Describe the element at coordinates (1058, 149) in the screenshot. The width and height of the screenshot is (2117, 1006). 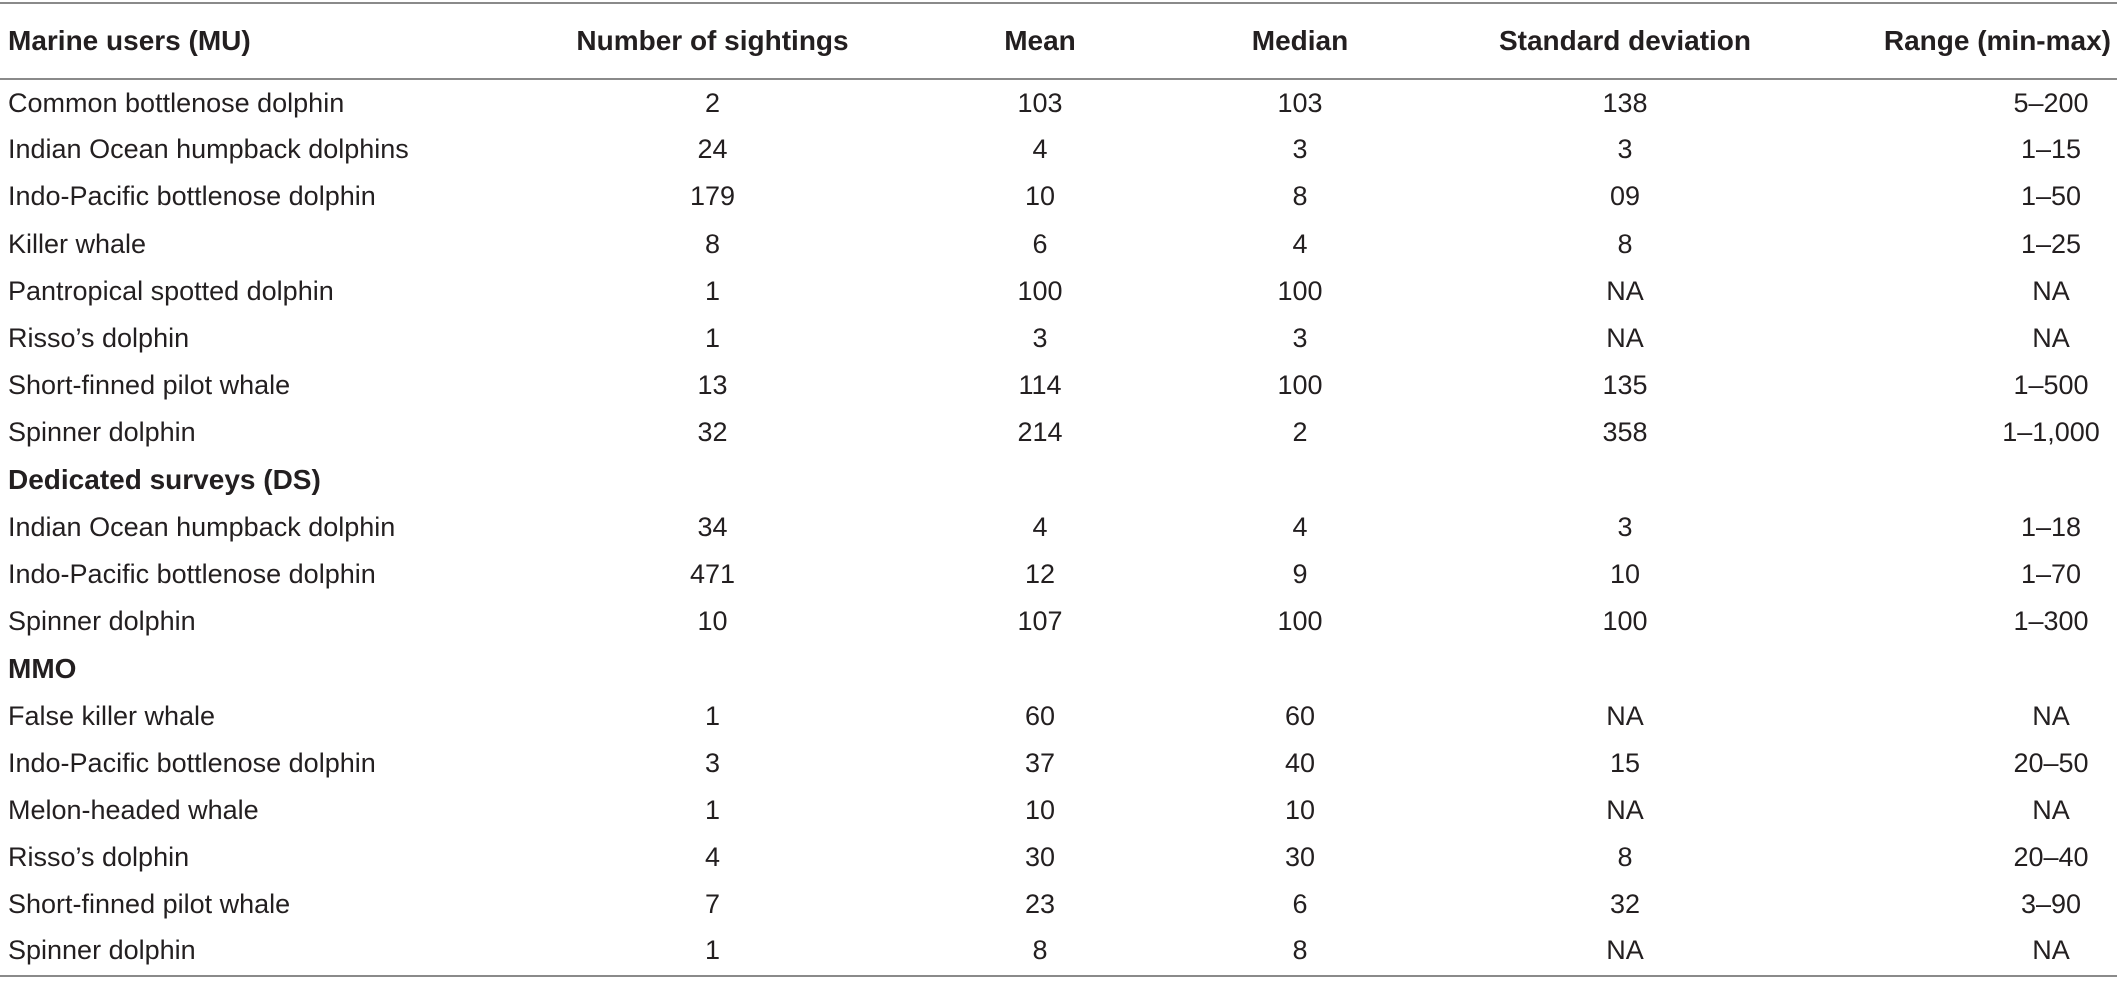
I see `table-row: Indian Ocean humpback dolphins 24 4 3 3 1–15` at that location.